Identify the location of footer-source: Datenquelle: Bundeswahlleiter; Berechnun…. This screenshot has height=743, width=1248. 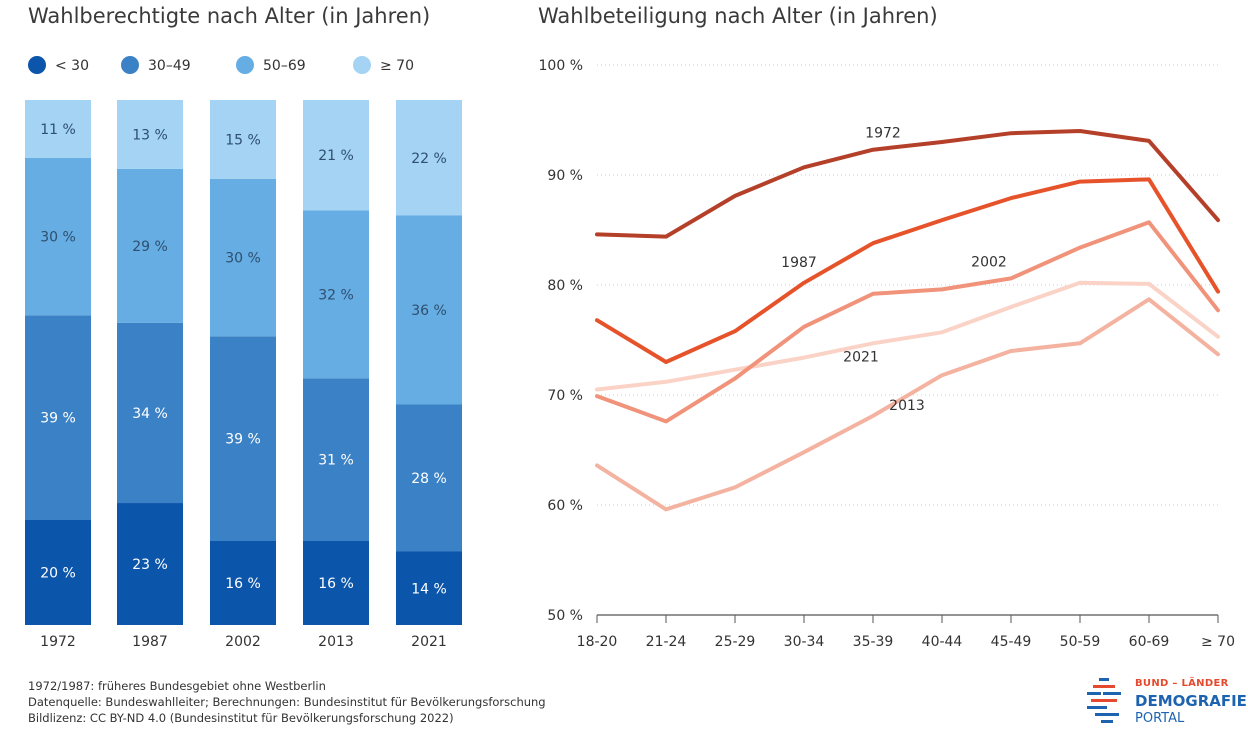
(287, 702).